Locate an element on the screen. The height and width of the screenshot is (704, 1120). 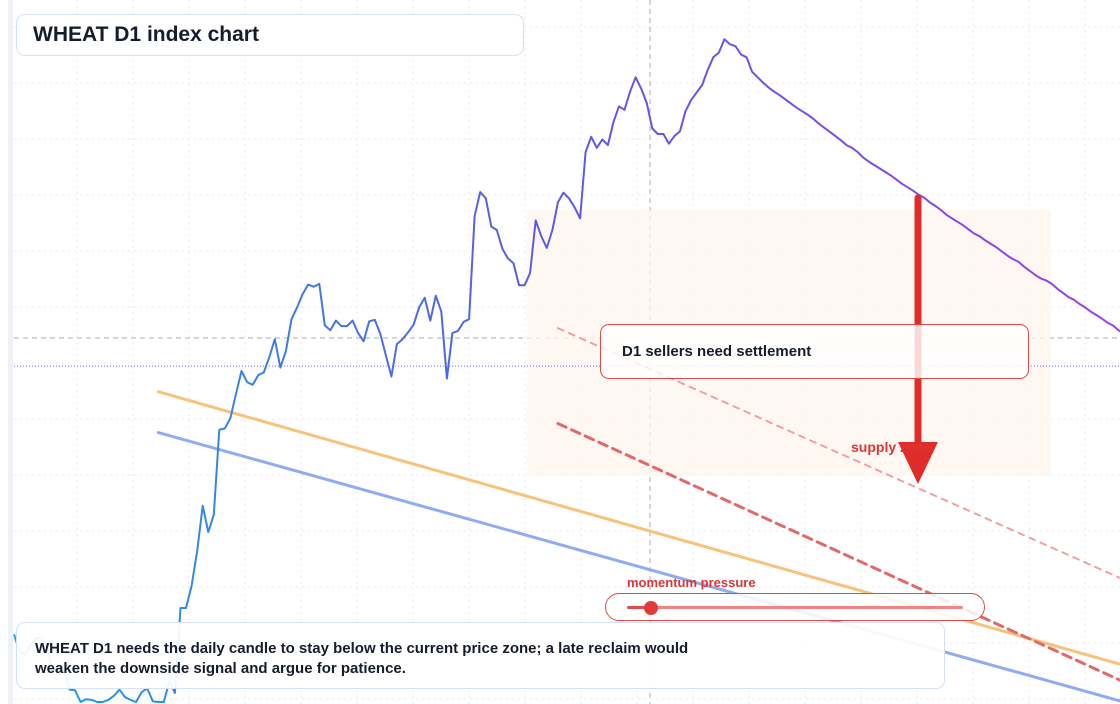
settlement-callout: D1 sellers need settlement is located at coordinates (814, 351).